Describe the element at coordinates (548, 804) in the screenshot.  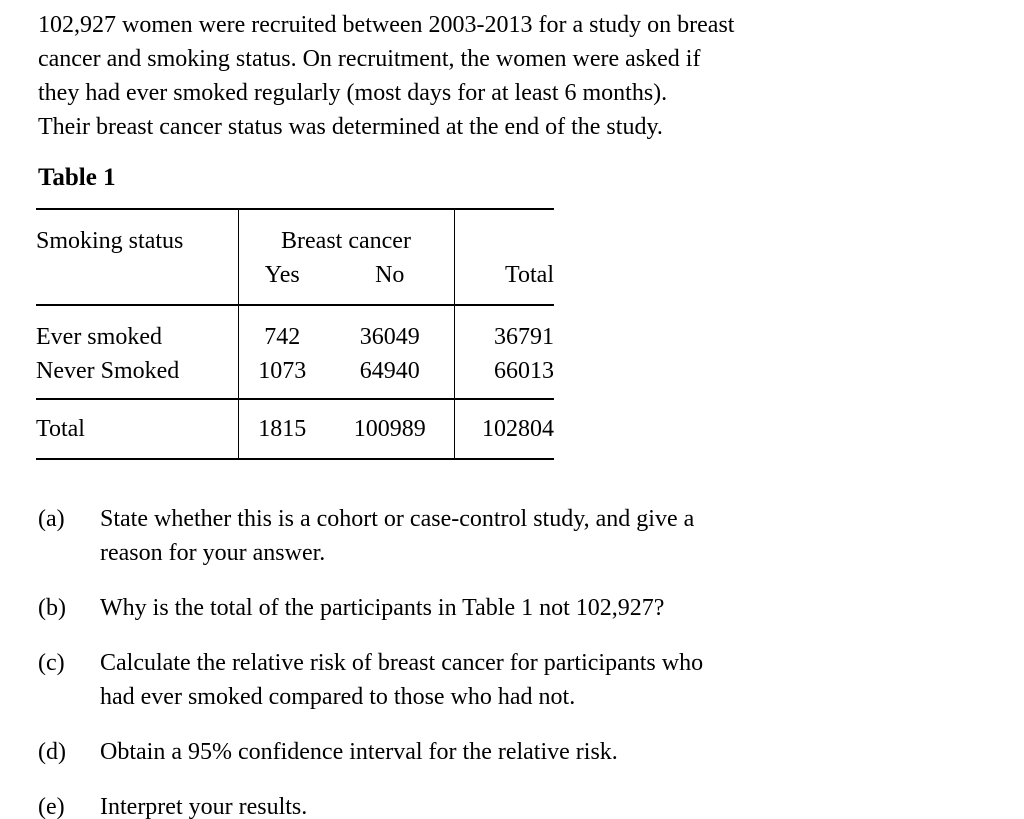
I see `question-text: Interpret your results.` at that location.